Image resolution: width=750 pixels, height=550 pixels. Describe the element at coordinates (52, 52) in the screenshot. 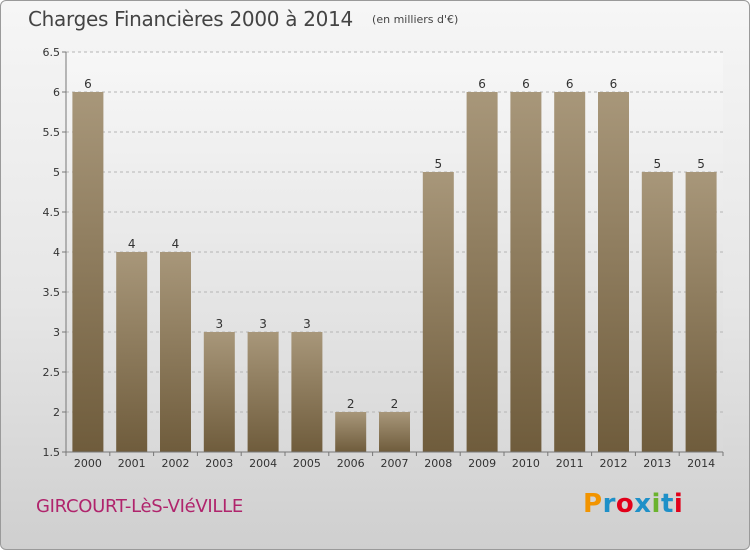

I see `y-tick-label: 6.5` at that location.